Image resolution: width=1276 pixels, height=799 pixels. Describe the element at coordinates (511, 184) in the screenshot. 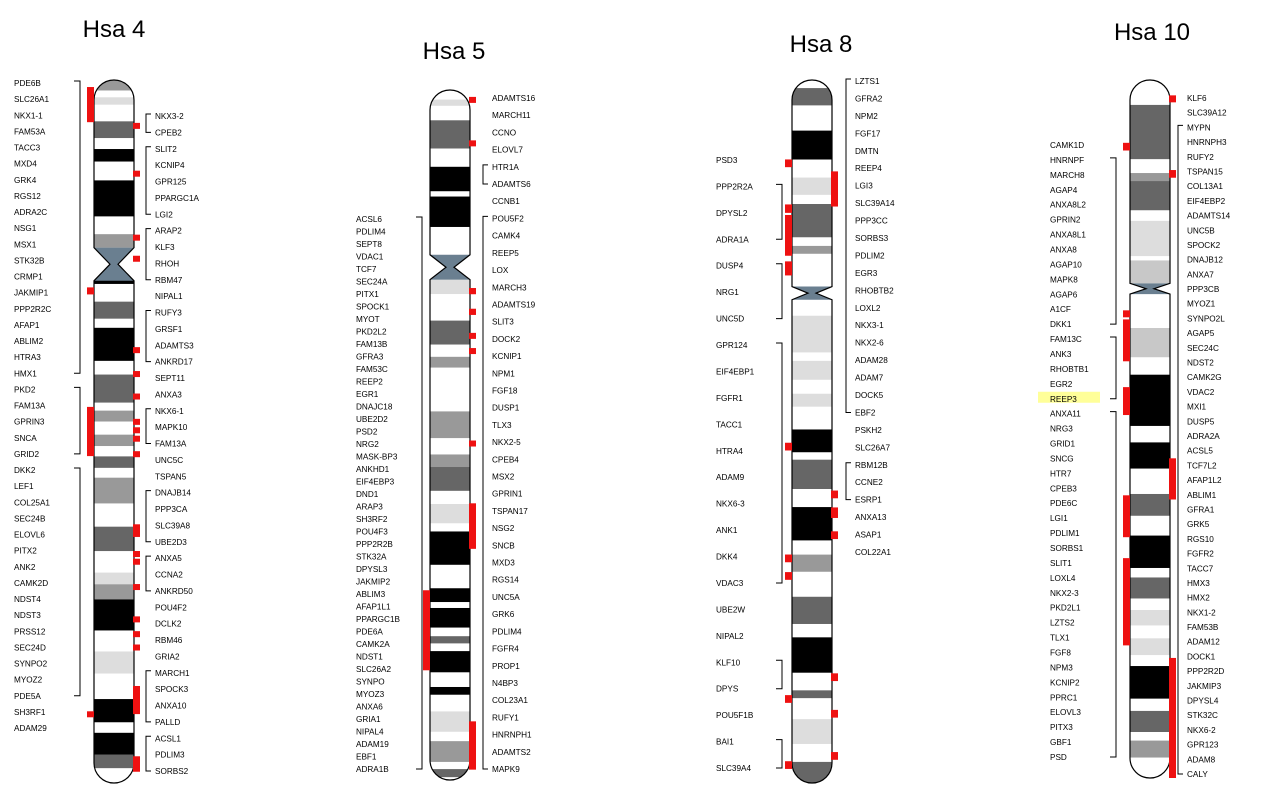

I see `gene-label-right: ADAMTS6` at that location.